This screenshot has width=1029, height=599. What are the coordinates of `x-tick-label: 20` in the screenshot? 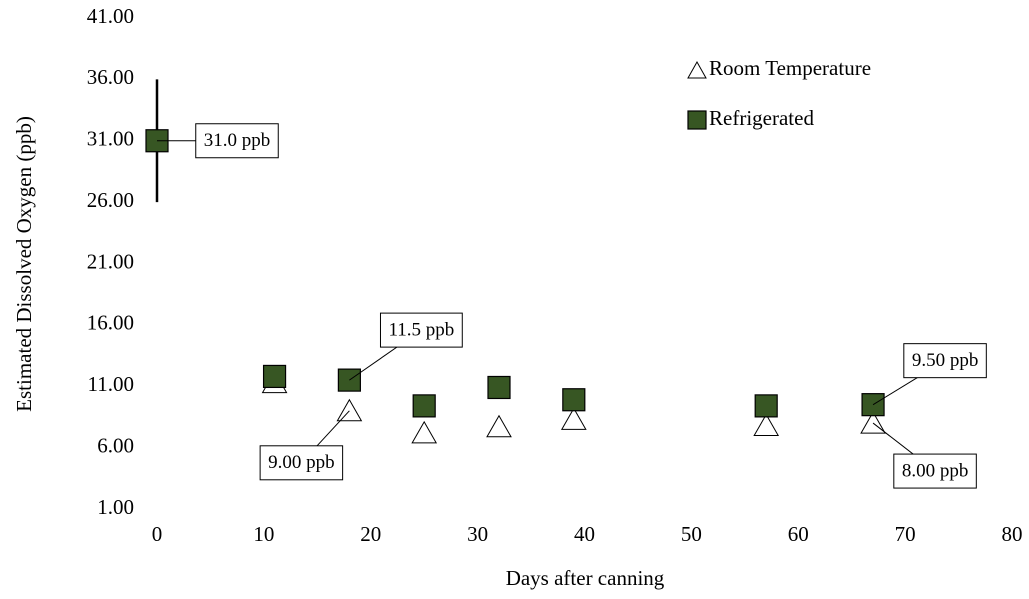 It's located at (370, 534).